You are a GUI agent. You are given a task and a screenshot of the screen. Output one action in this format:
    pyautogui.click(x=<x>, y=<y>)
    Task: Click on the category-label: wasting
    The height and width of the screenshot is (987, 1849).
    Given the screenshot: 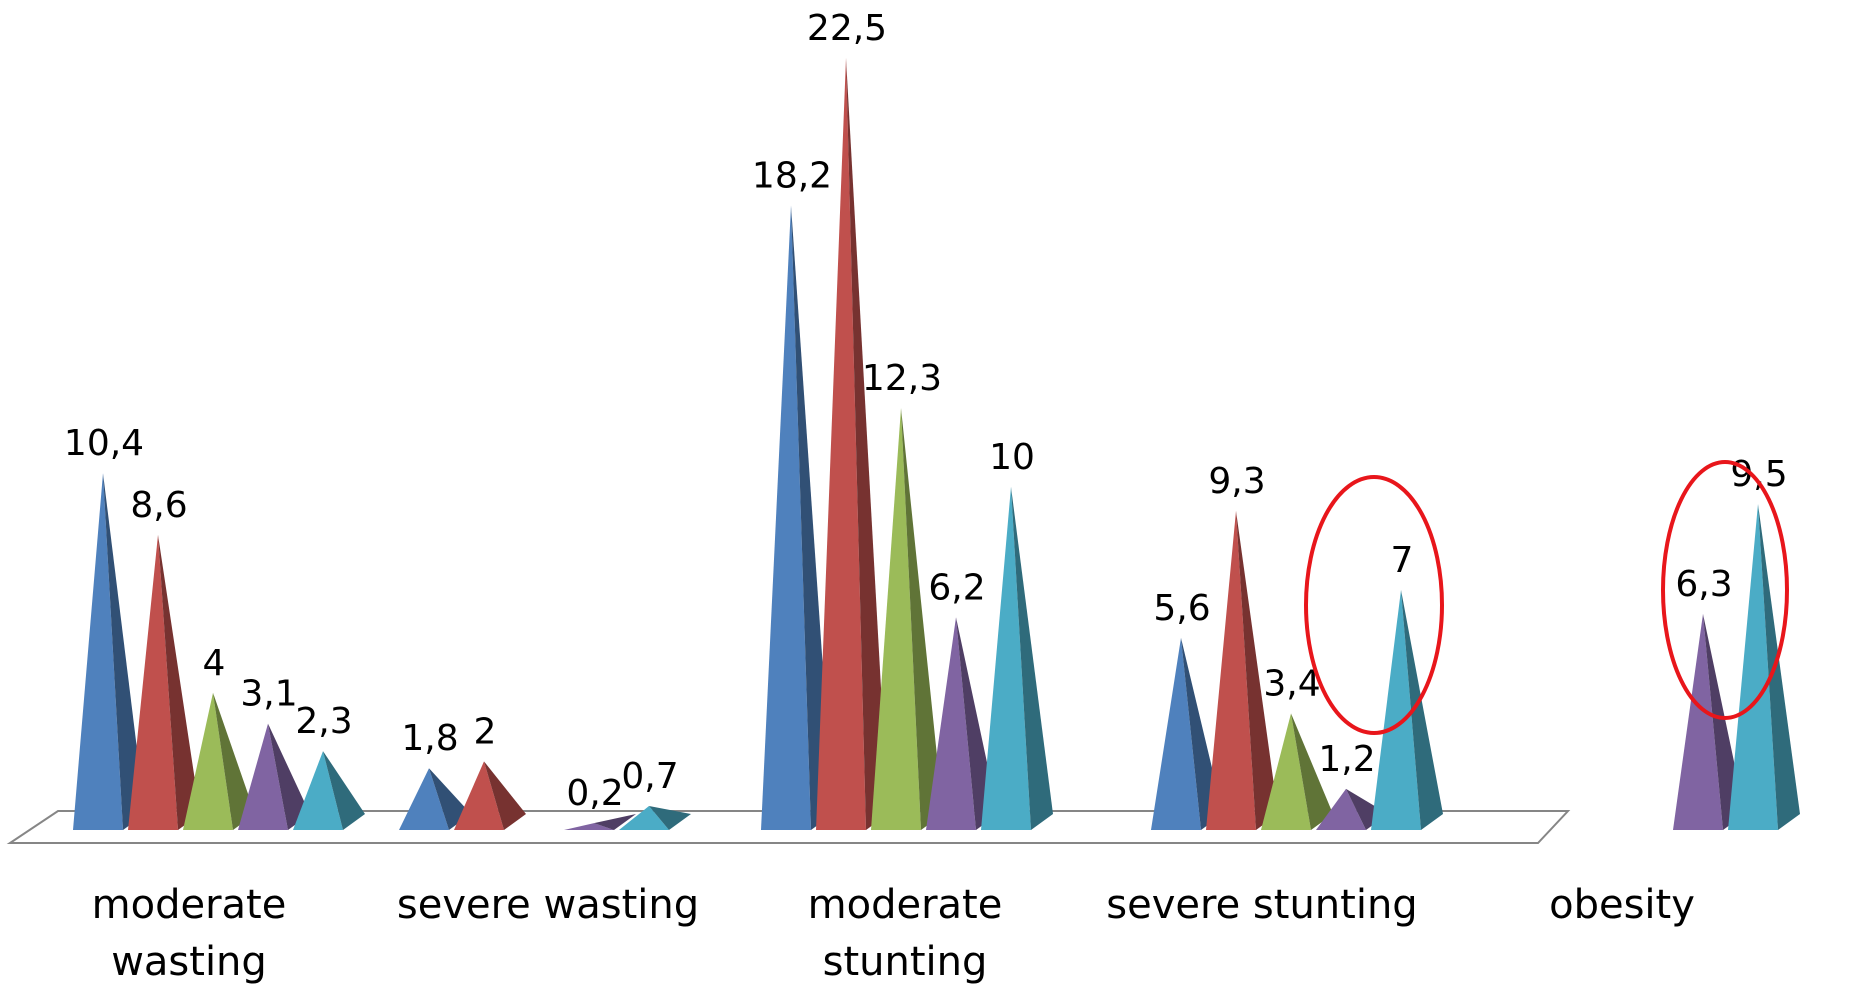 What is the action you would take?
    pyautogui.click(x=189, y=962)
    